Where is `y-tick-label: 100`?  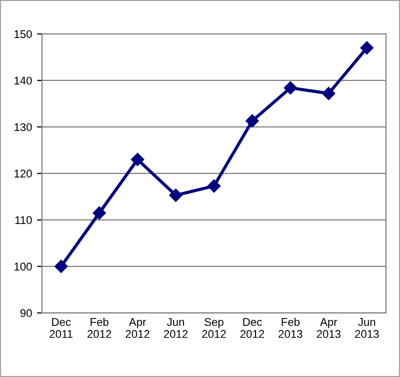
y-tick-label: 100 is located at coordinates (23, 266).